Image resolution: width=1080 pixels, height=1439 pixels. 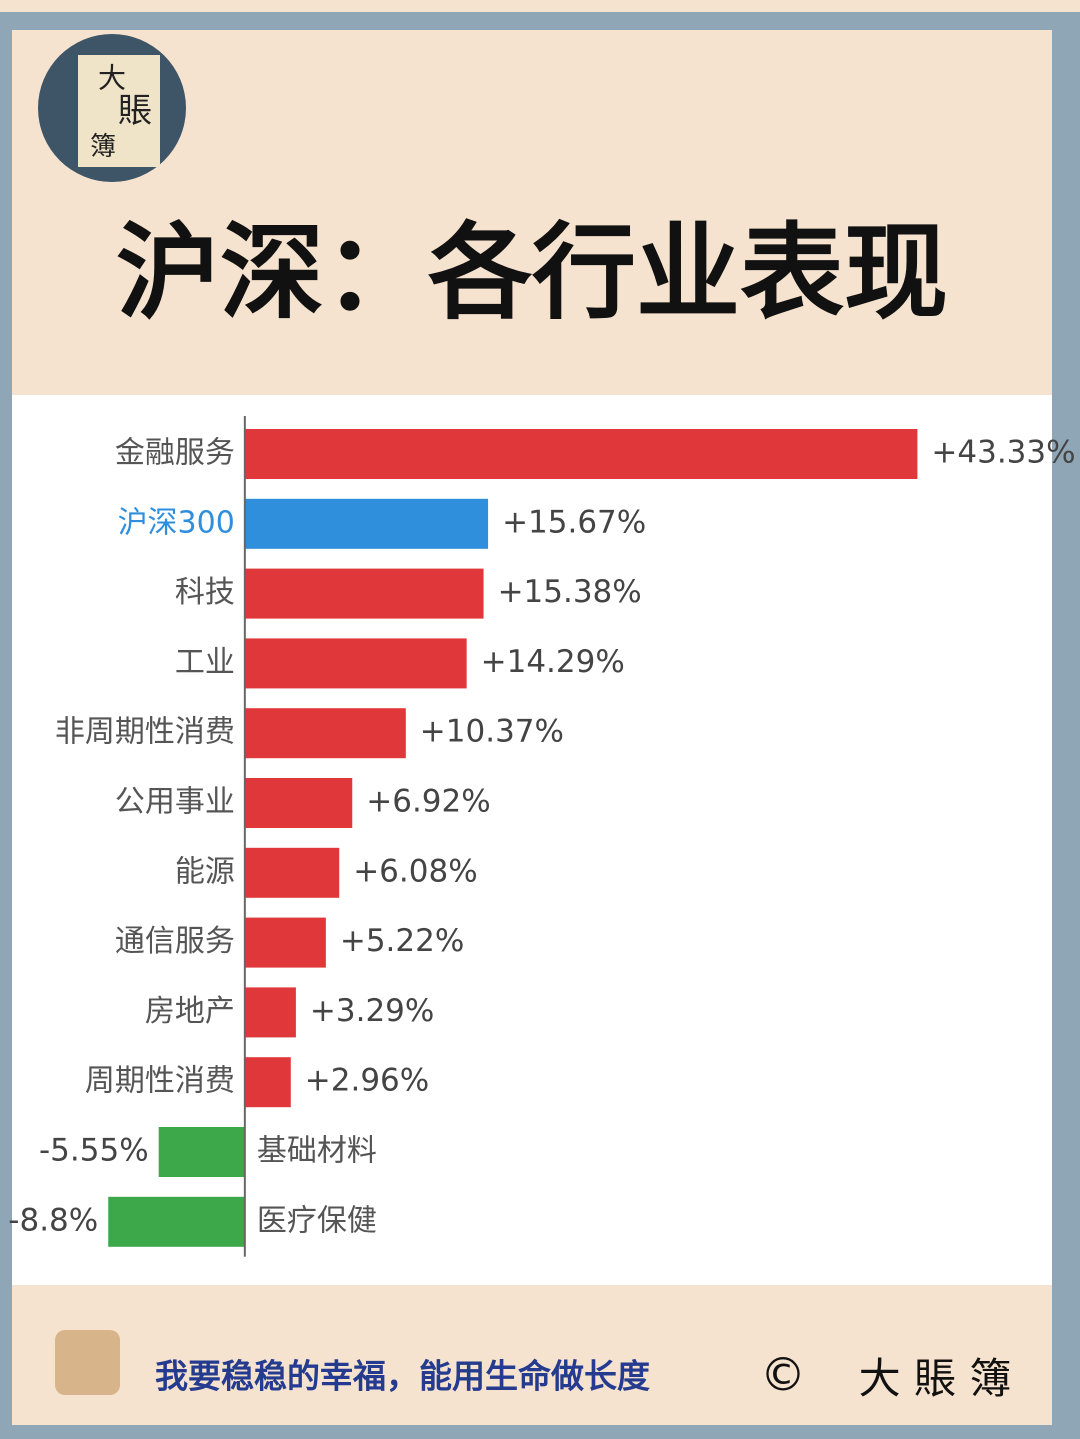 I want to click on category-label: 工业, so click(x=205, y=662).